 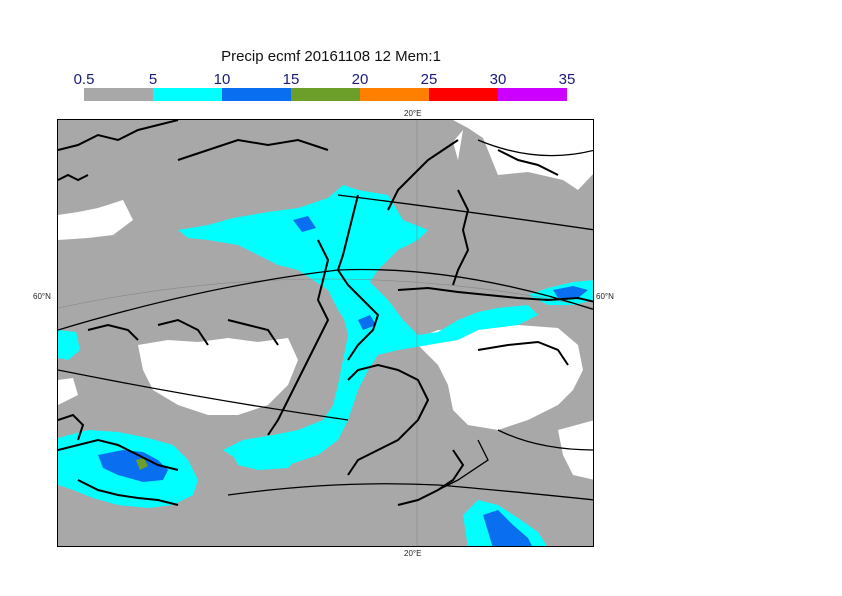 What do you see at coordinates (413, 553) in the screenshot?
I see `lon-label-bottom: 20°E` at bounding box center [413, 553].